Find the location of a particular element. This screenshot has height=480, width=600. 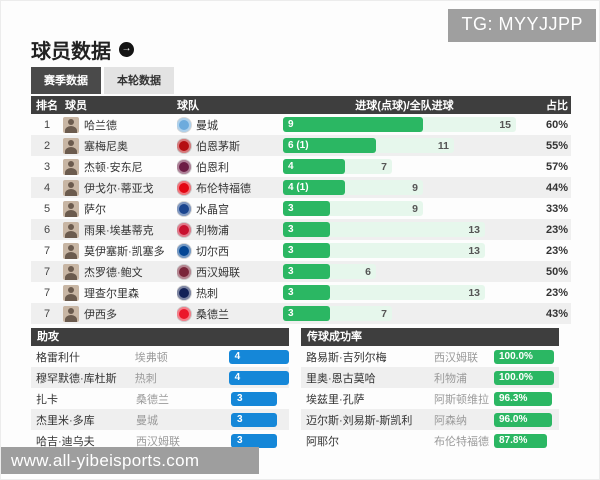

column-share: 占比 is located at coordinates (557, 106).